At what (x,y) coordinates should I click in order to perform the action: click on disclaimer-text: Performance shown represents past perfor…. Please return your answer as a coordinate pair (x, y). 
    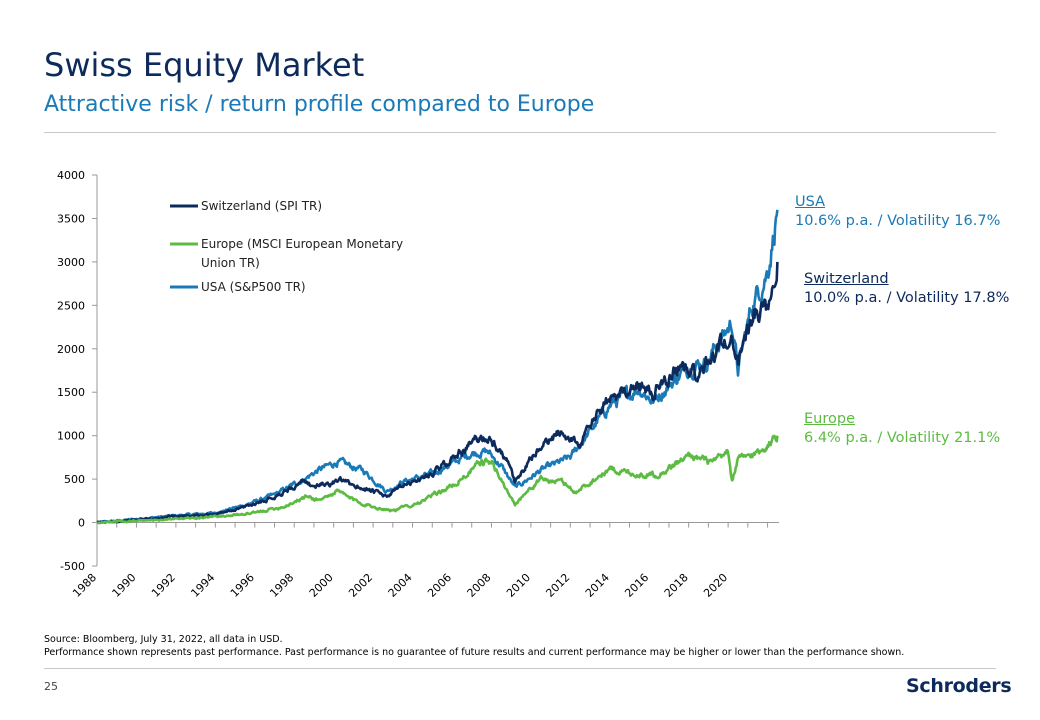
    Looking at the image, I should click on (474, 652).